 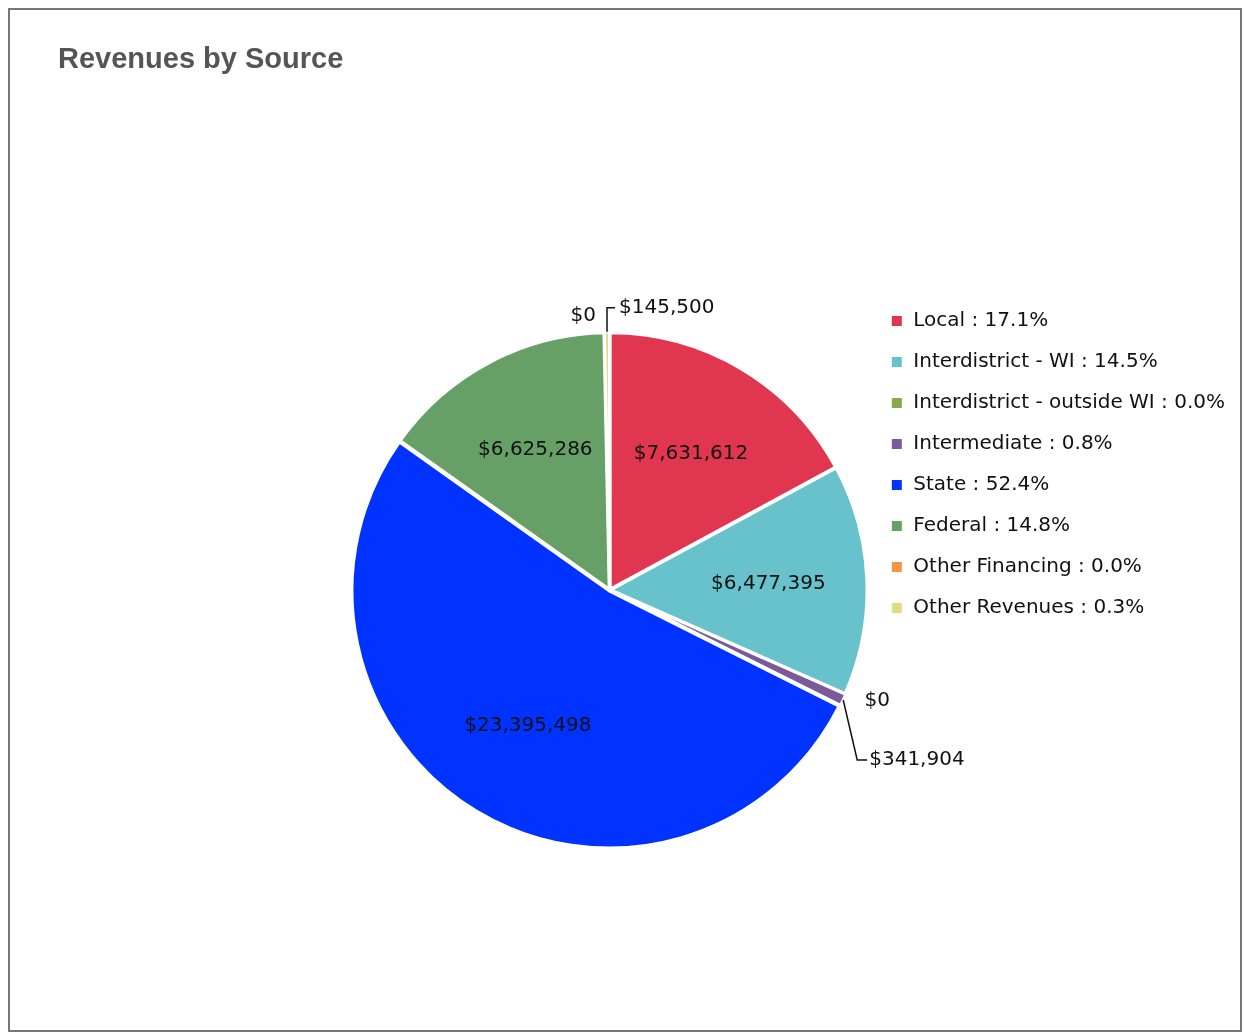 What do you see at coordinates (917, 758) in the screenshot?
I see `data-label: $341,904` at bounding box center [917, 758].